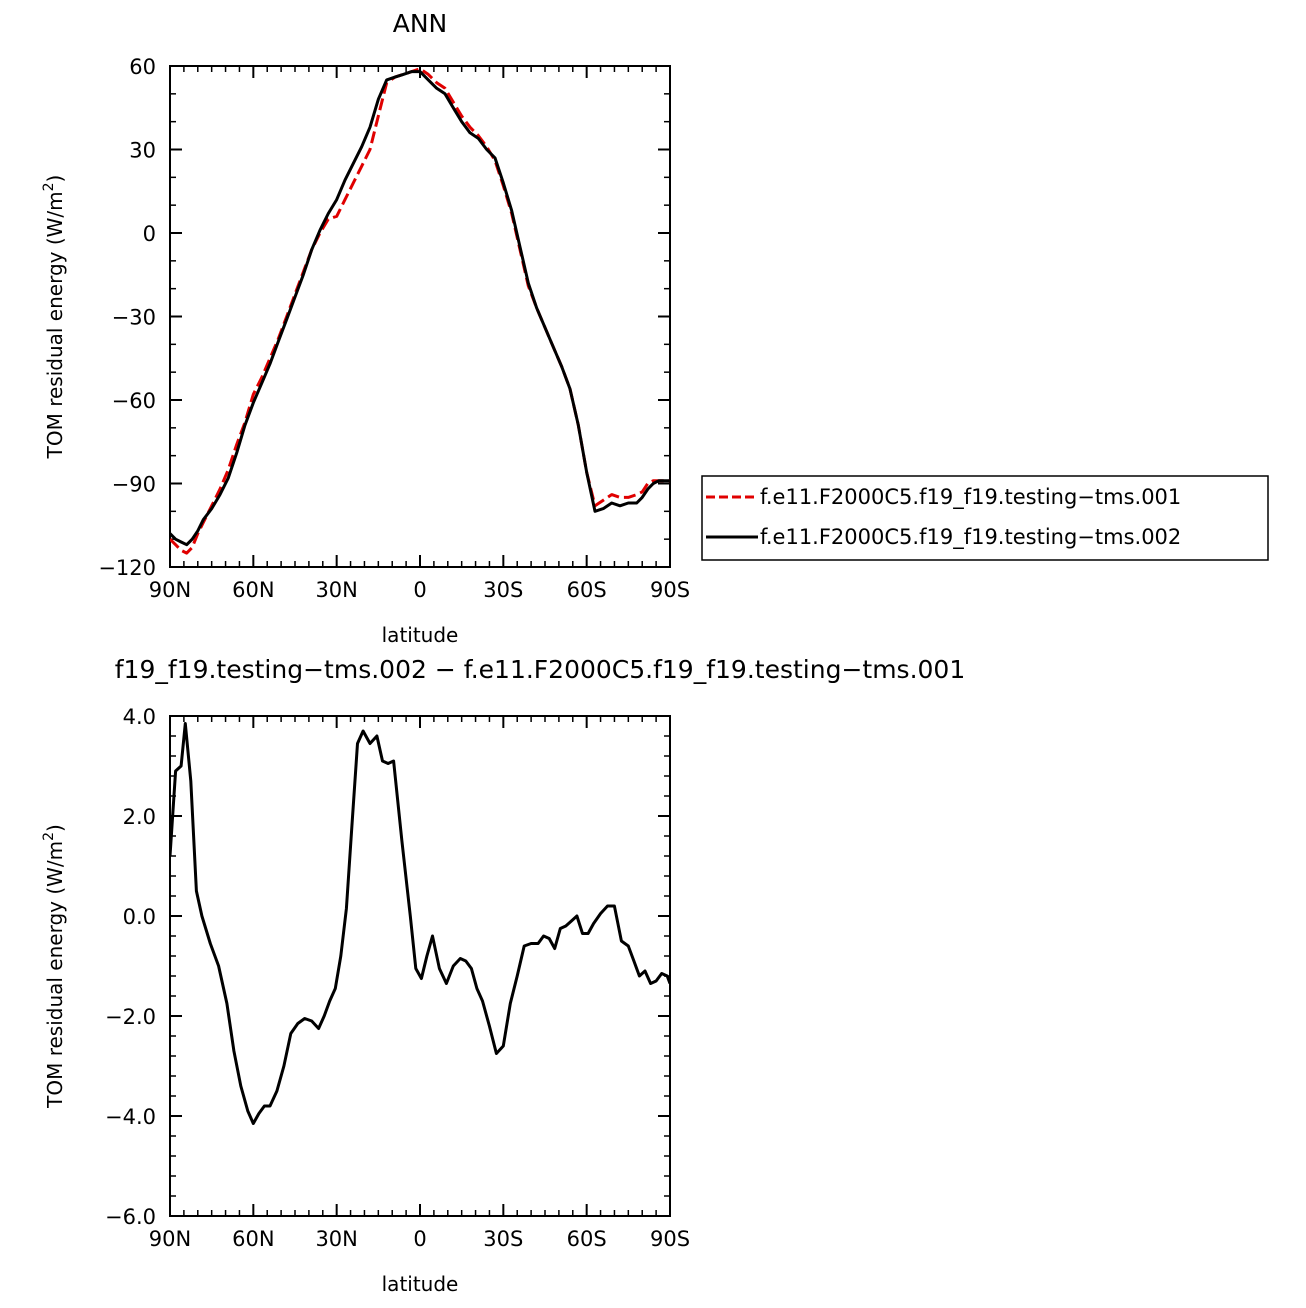 The height and width of the screenshot is (1308, 1306). I want to click on legend-box, so click(985, 518).